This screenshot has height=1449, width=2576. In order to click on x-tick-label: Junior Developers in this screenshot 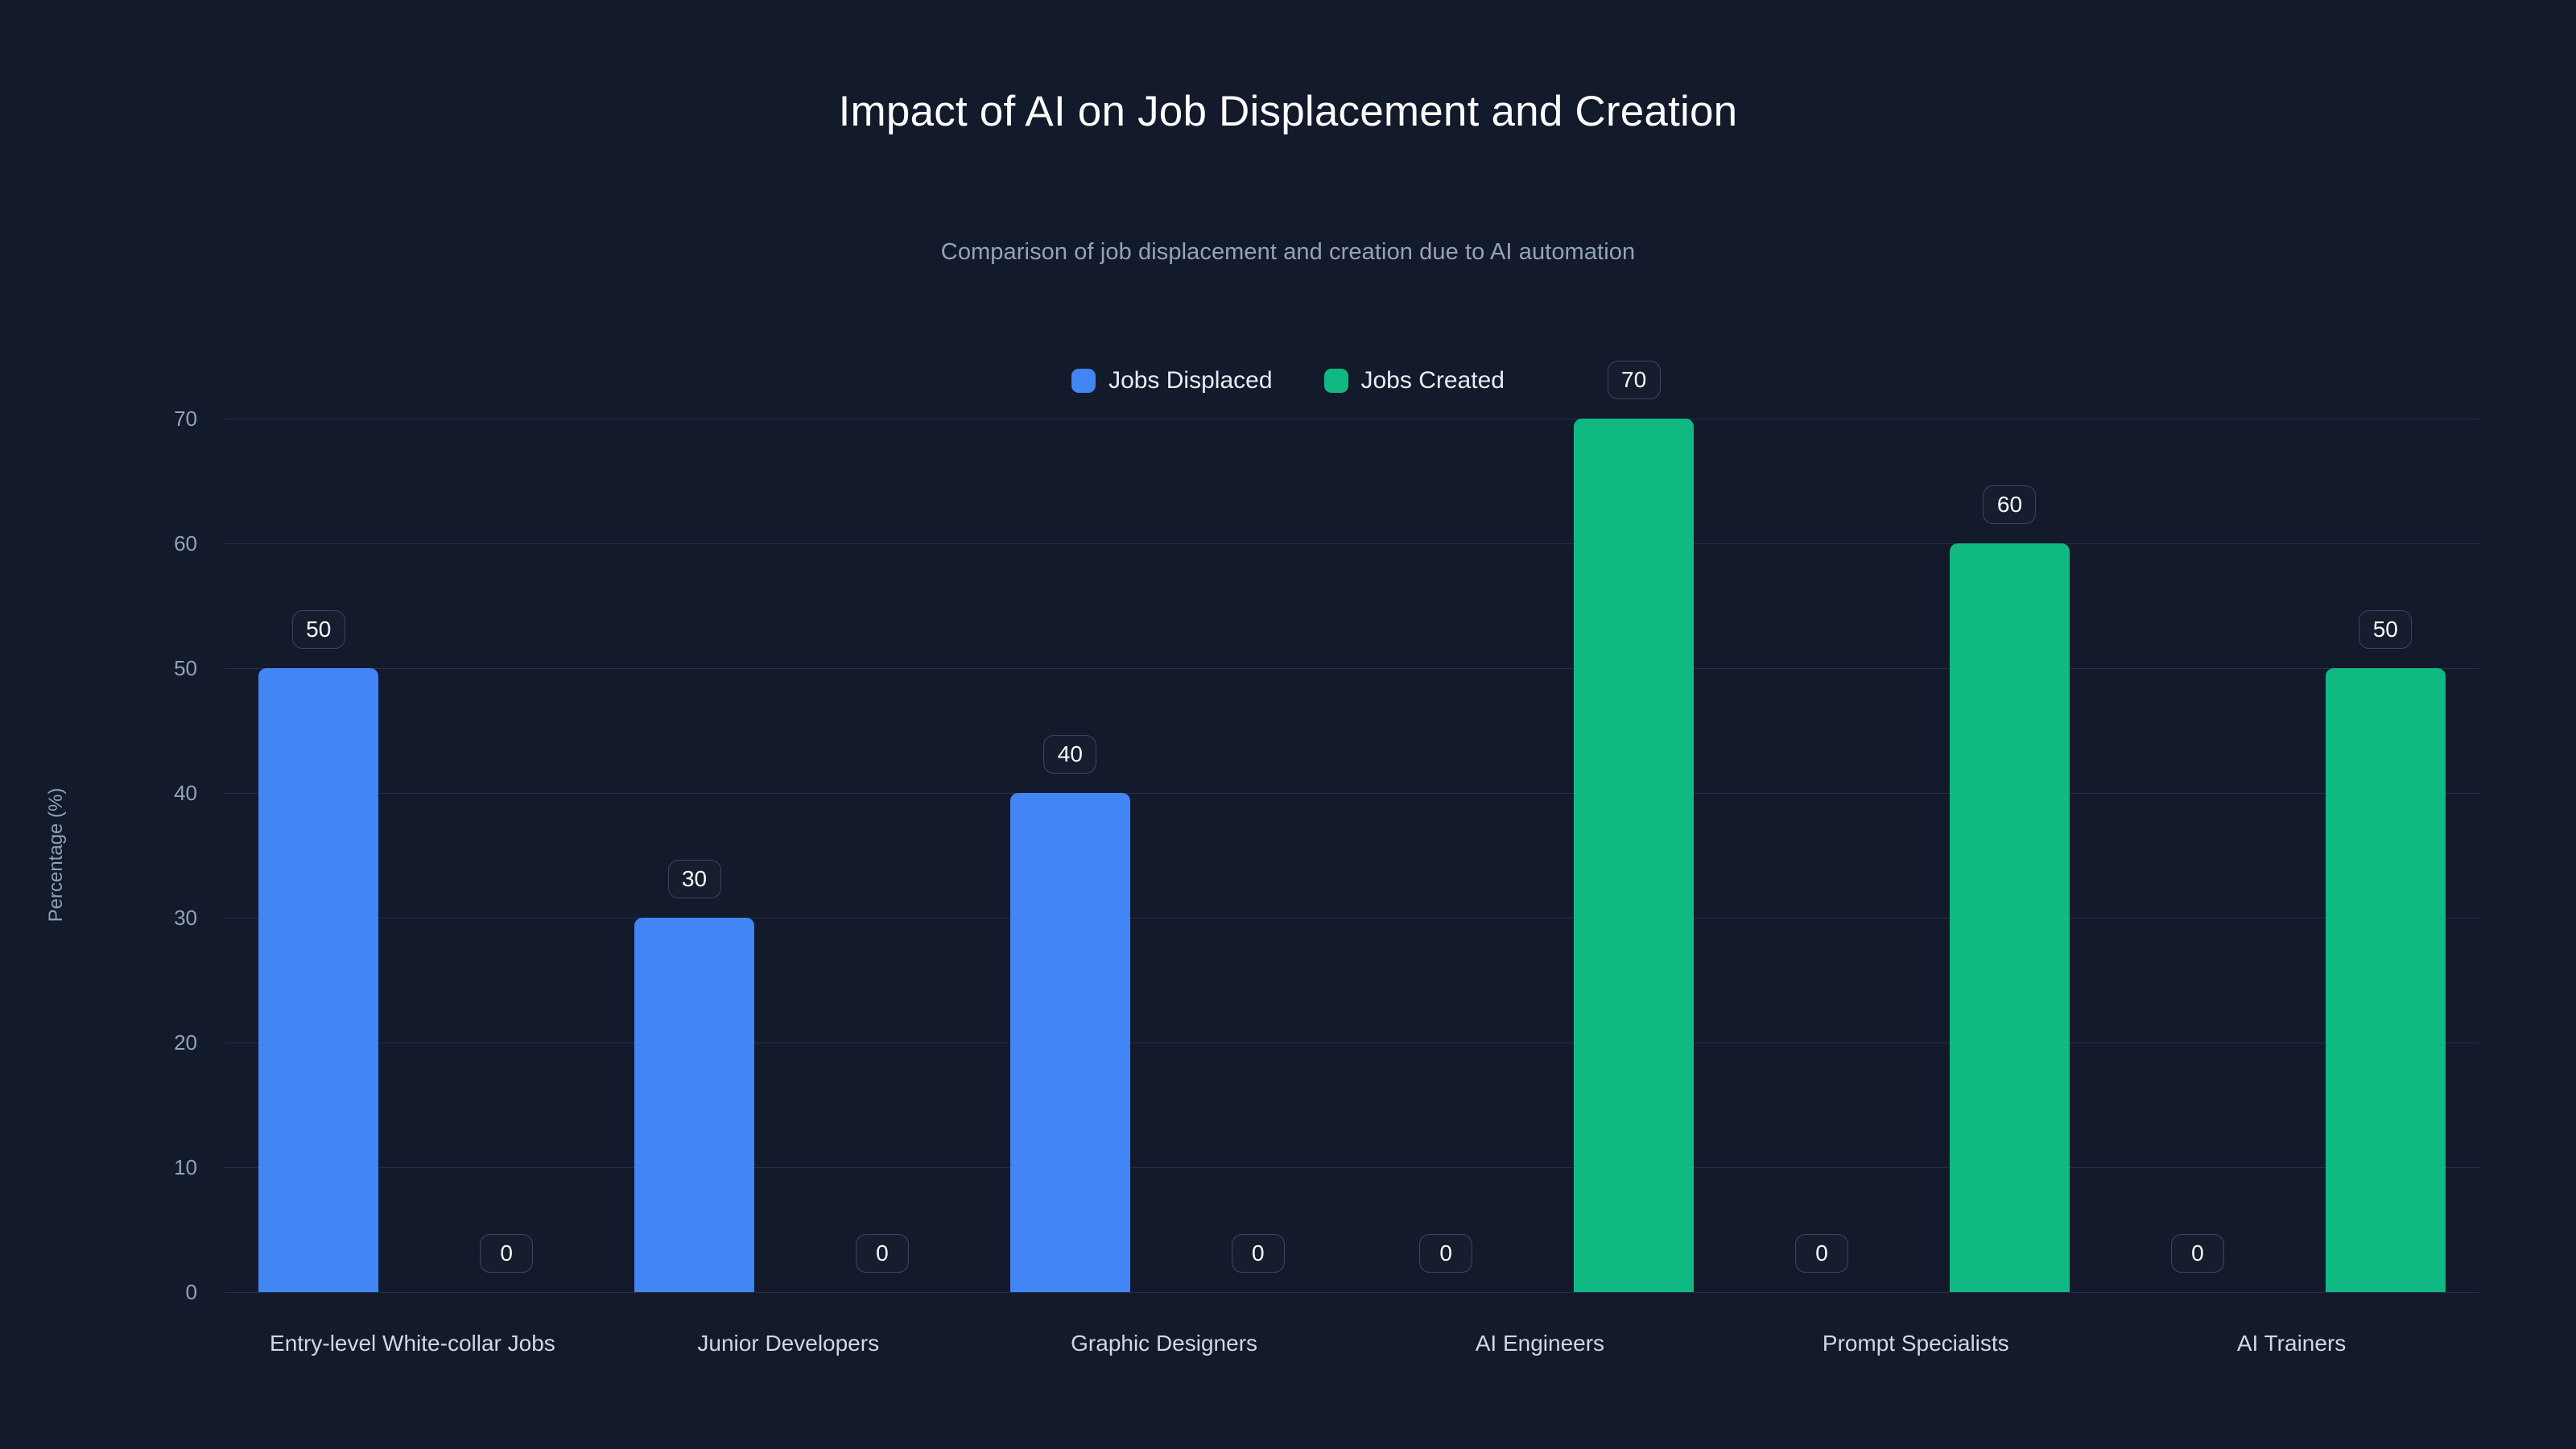, I will do `click(788, 1343)`.